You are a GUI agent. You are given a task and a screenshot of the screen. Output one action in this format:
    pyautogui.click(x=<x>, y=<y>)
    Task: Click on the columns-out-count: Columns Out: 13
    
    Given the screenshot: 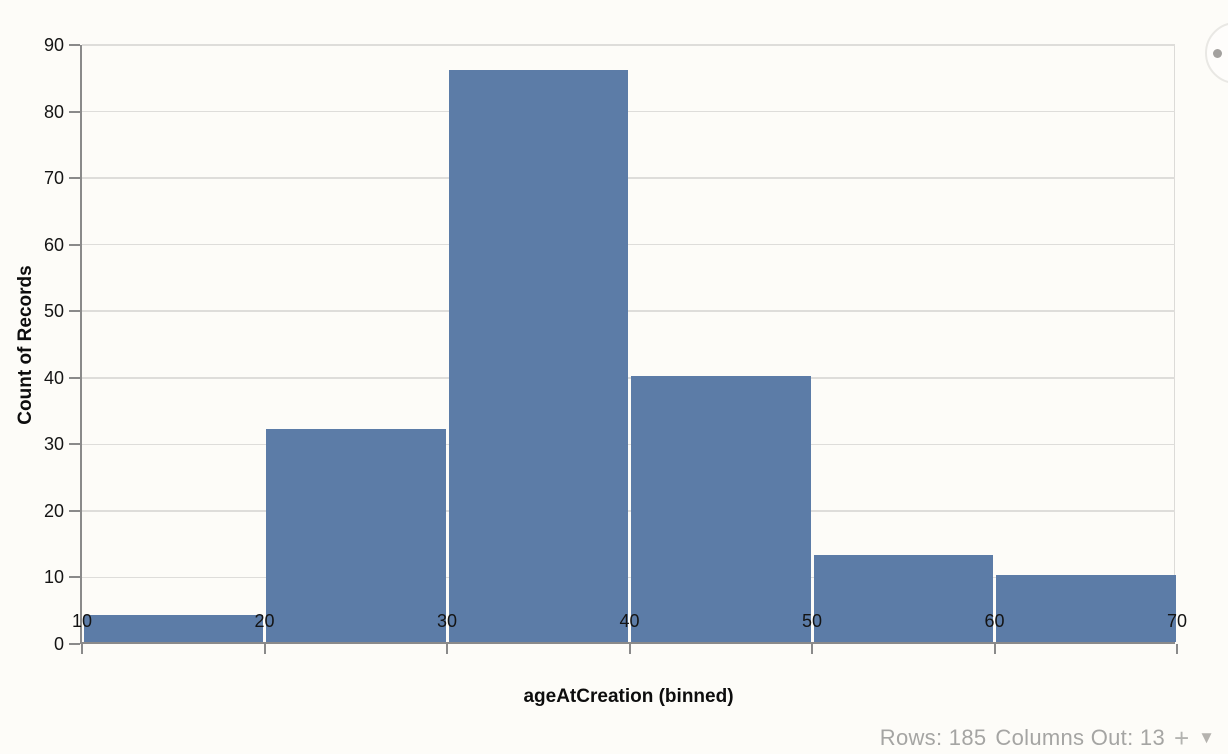 What is the action you would take?
    pyautogui.click(x=1080, y=737)
    